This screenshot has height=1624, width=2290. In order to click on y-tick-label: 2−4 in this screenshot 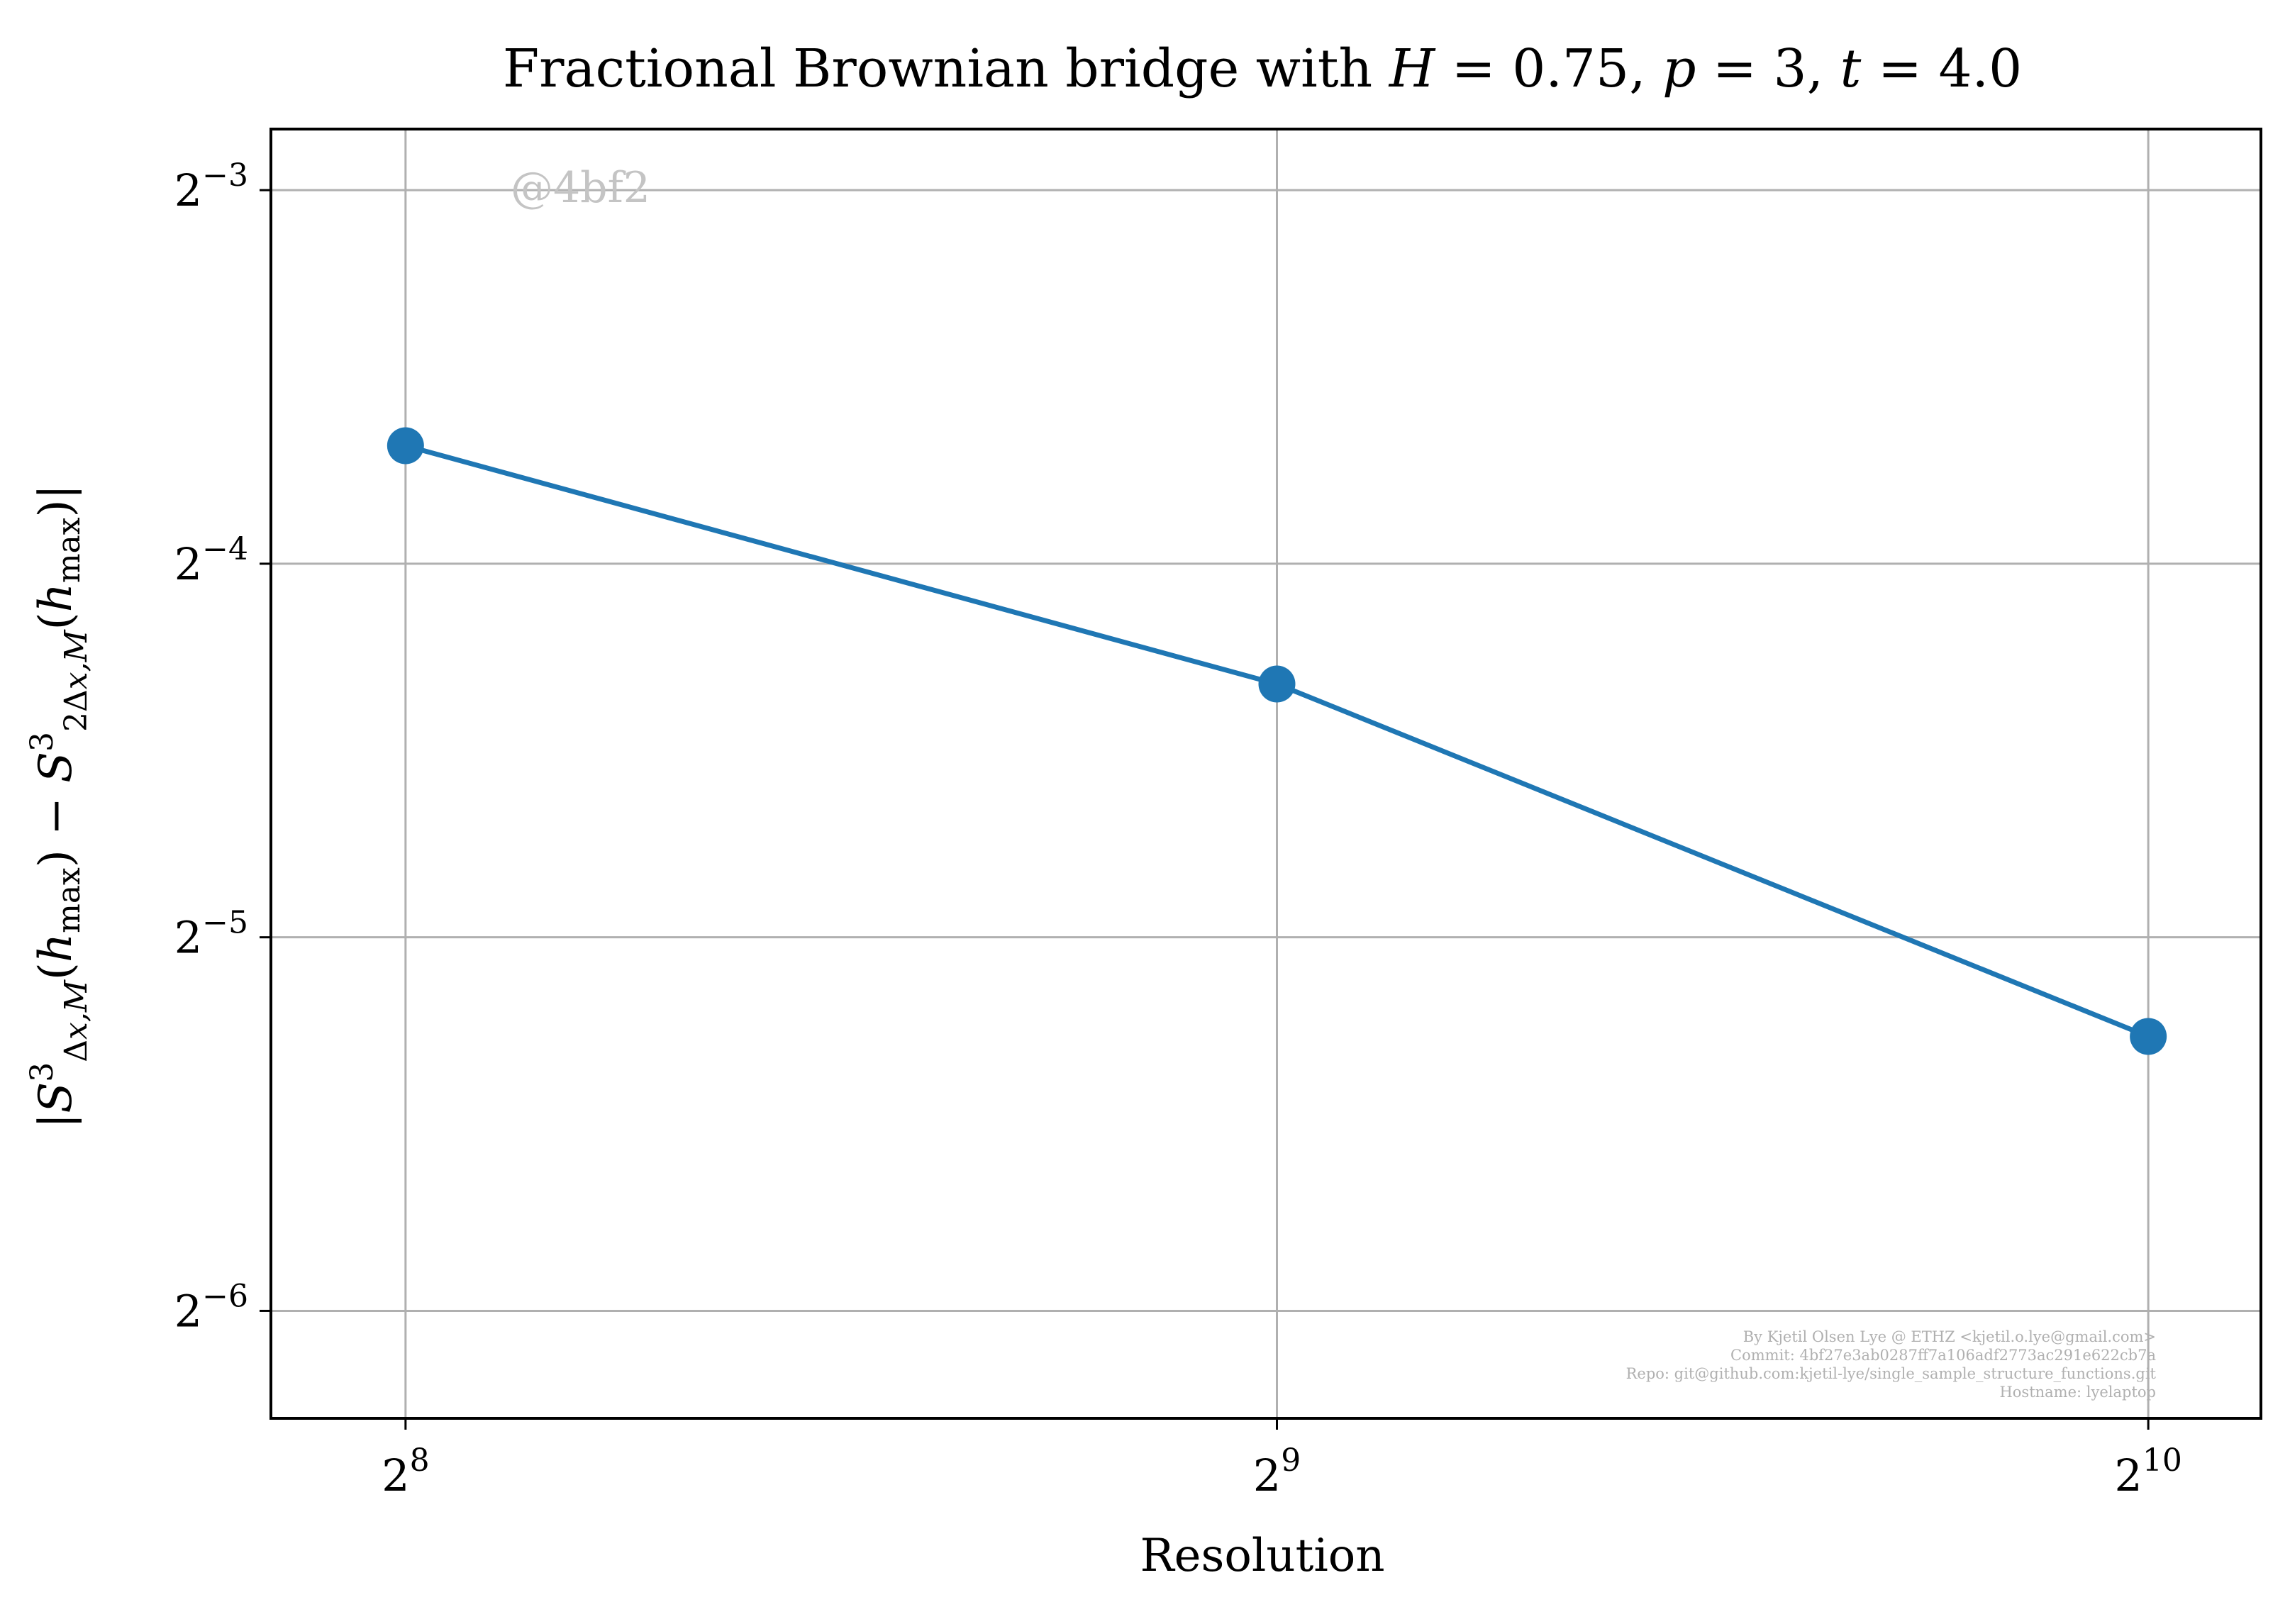, I will do `click(211, 561)`.